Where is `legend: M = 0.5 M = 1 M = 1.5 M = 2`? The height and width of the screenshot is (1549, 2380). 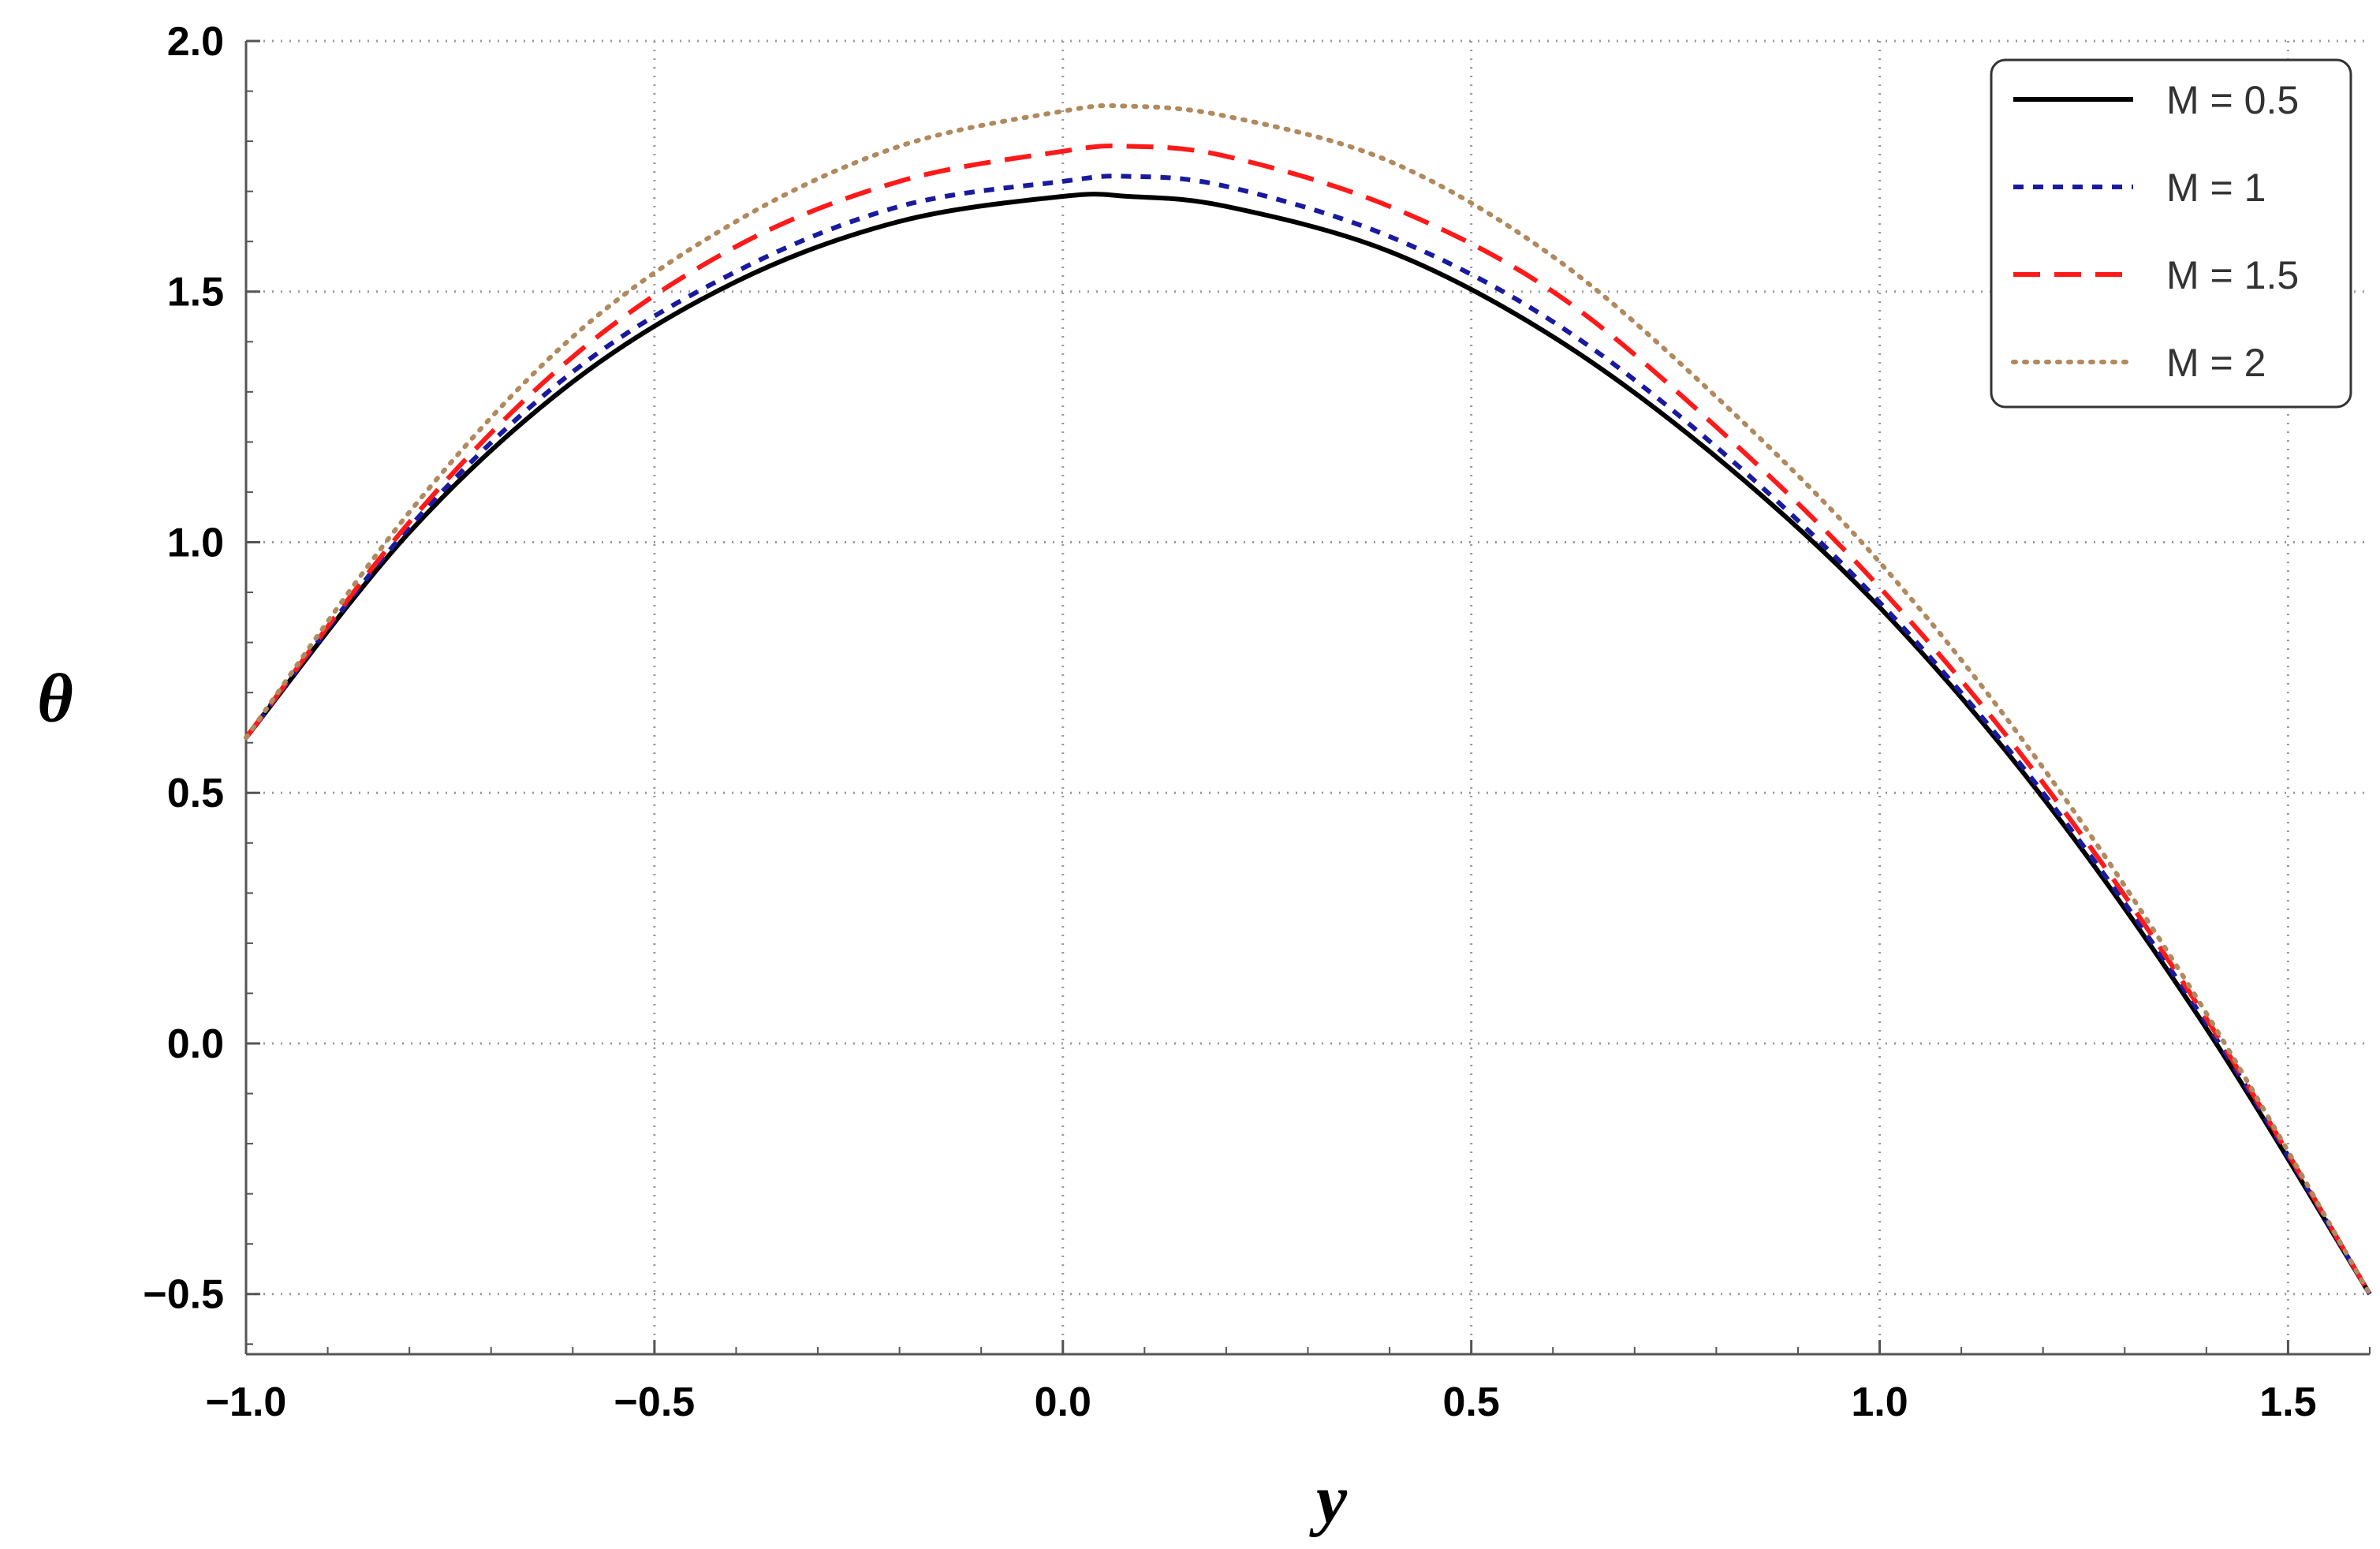 legend: M = 0.5 M = 1 M = 1.5 M = 2 is located at coordinates (2171, 233).